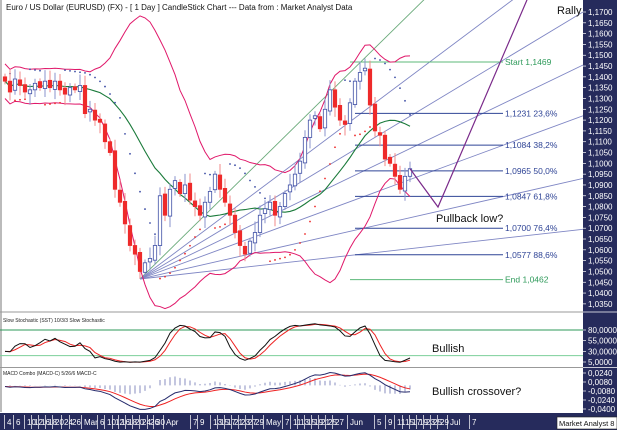  Describe the element at coordinates (600, 304) in the screenshot. I see `y-tick-label: 1,0350` at that location.